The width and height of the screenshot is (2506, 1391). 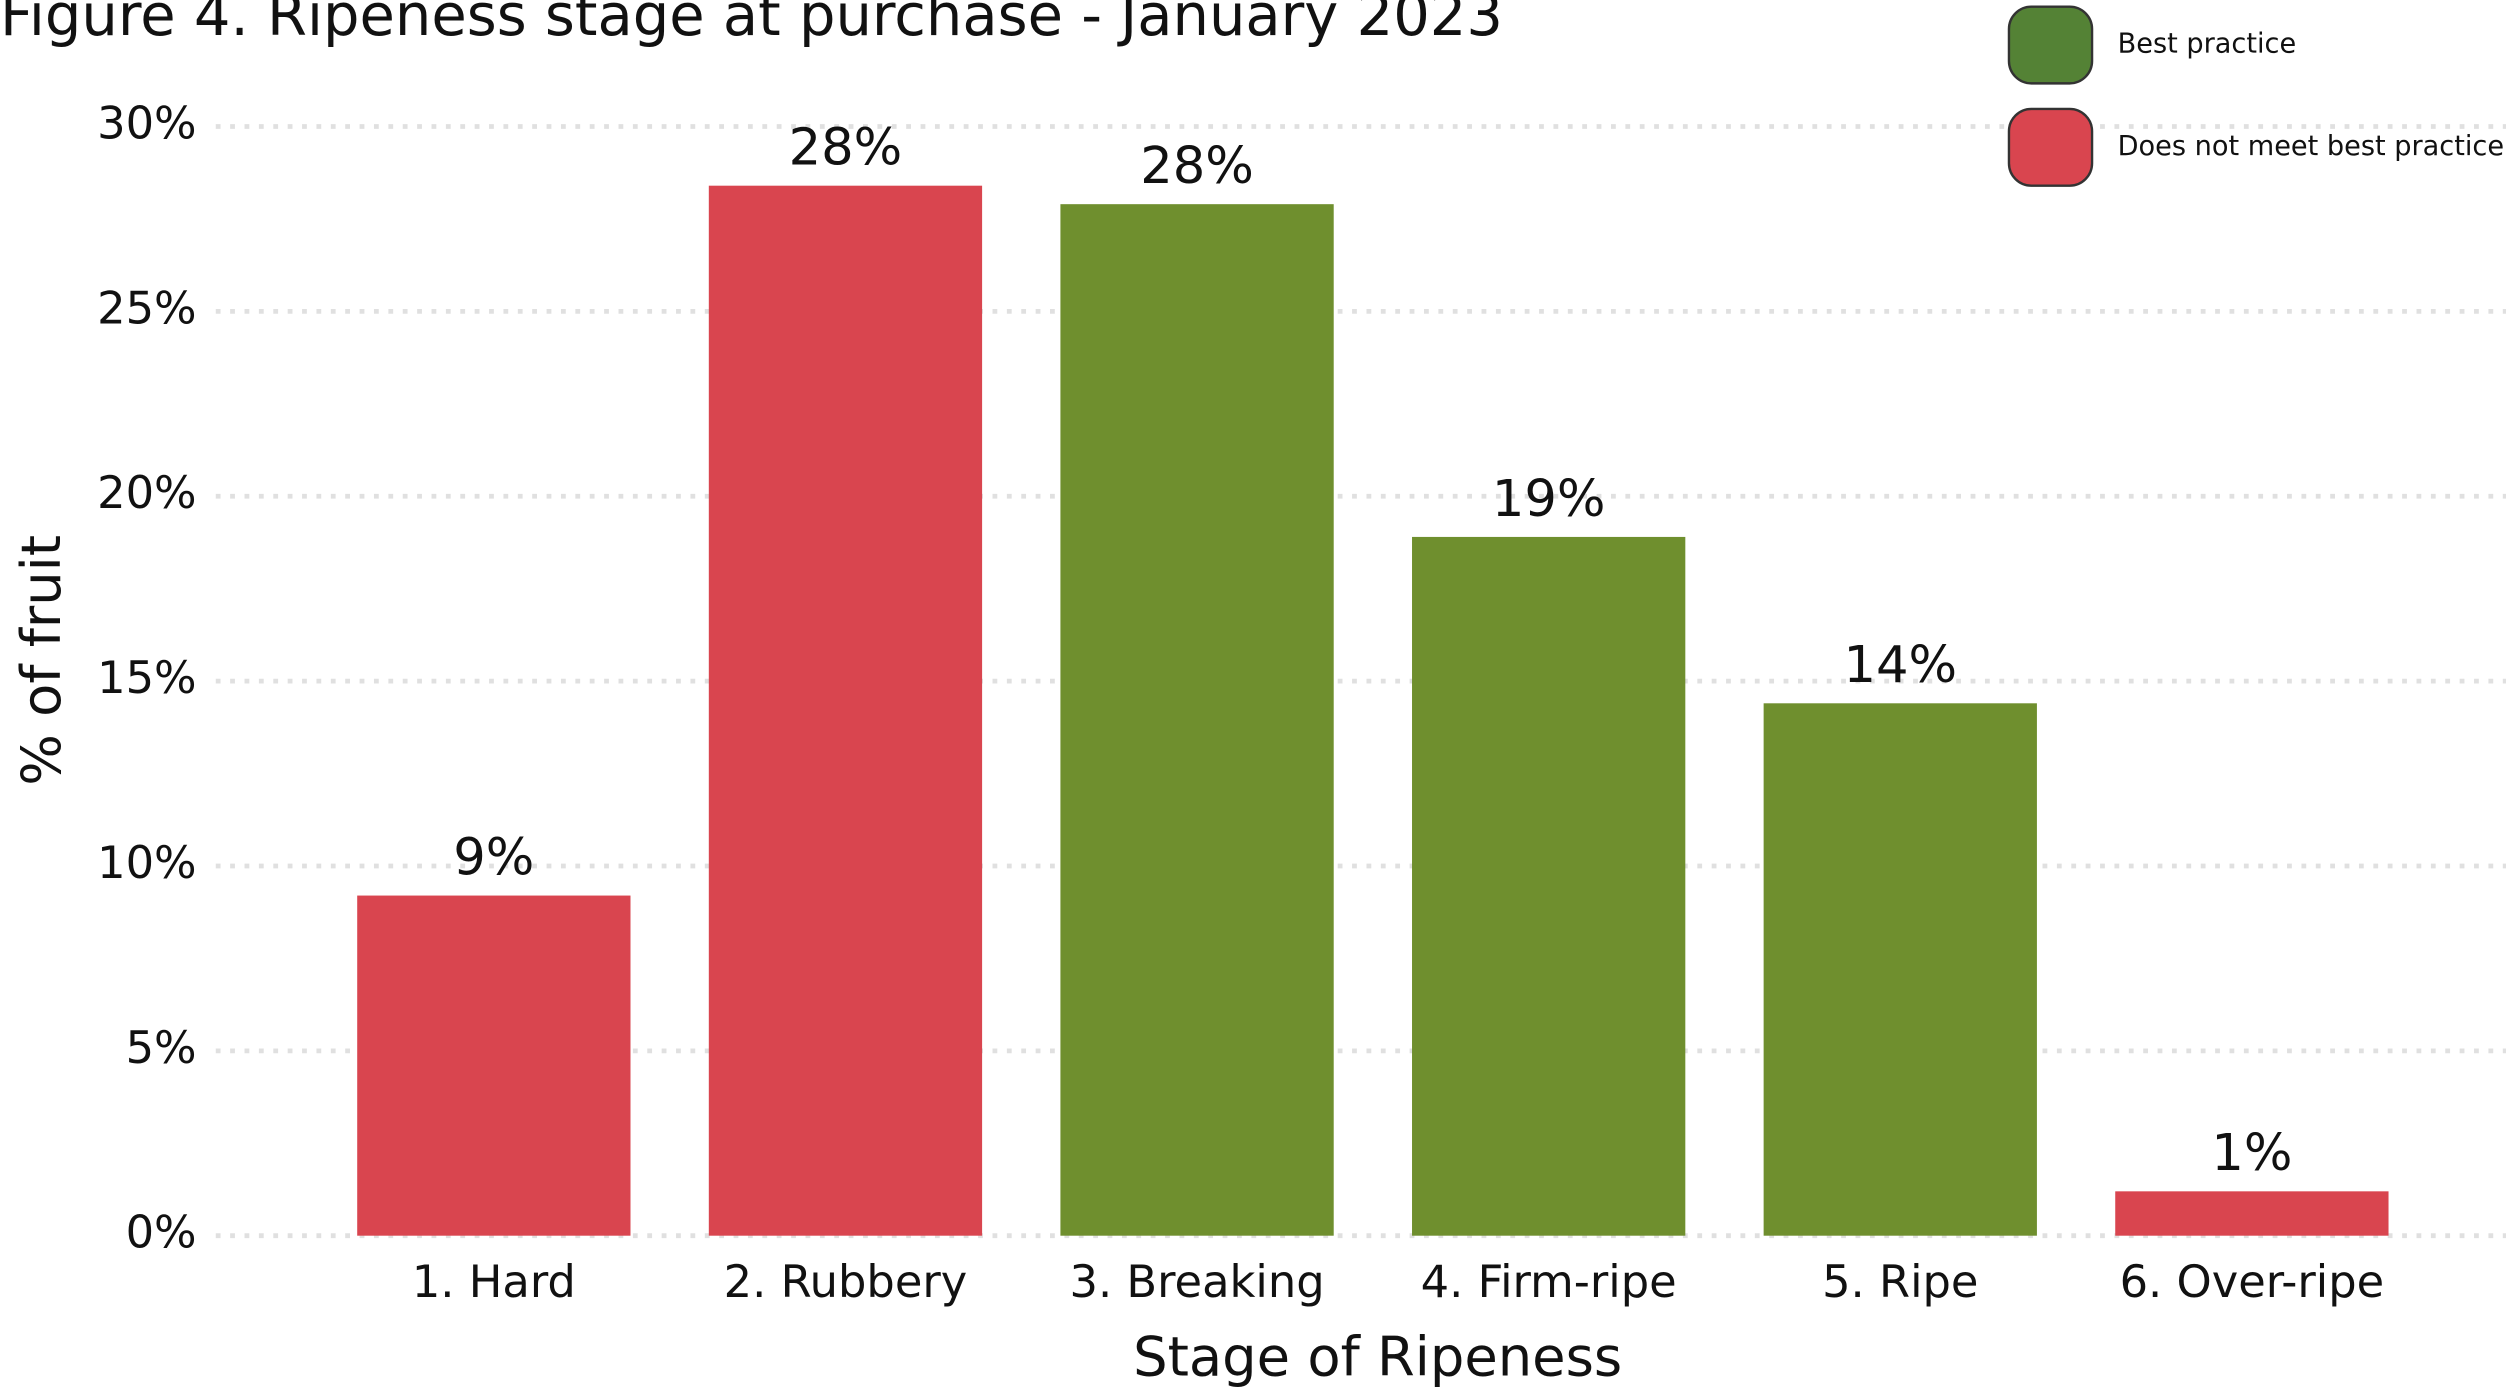 I want to click on y-tick-label: 0%, so click(x=161, y=1232).